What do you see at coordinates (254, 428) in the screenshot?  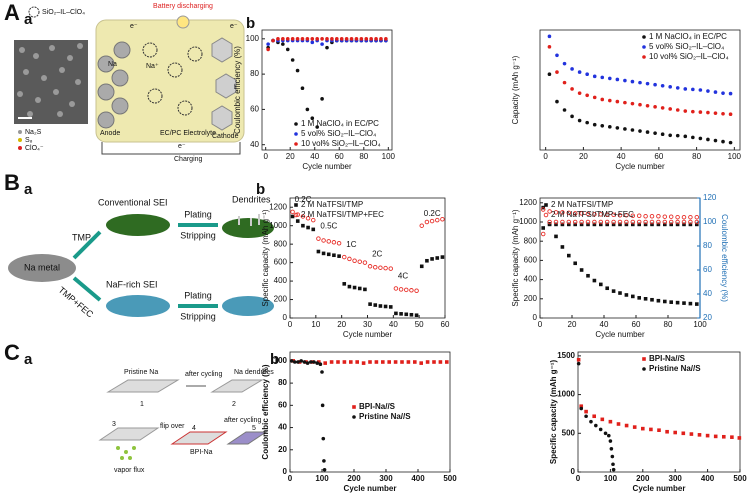 I see `step: 5` at bounding box center [254, 428].